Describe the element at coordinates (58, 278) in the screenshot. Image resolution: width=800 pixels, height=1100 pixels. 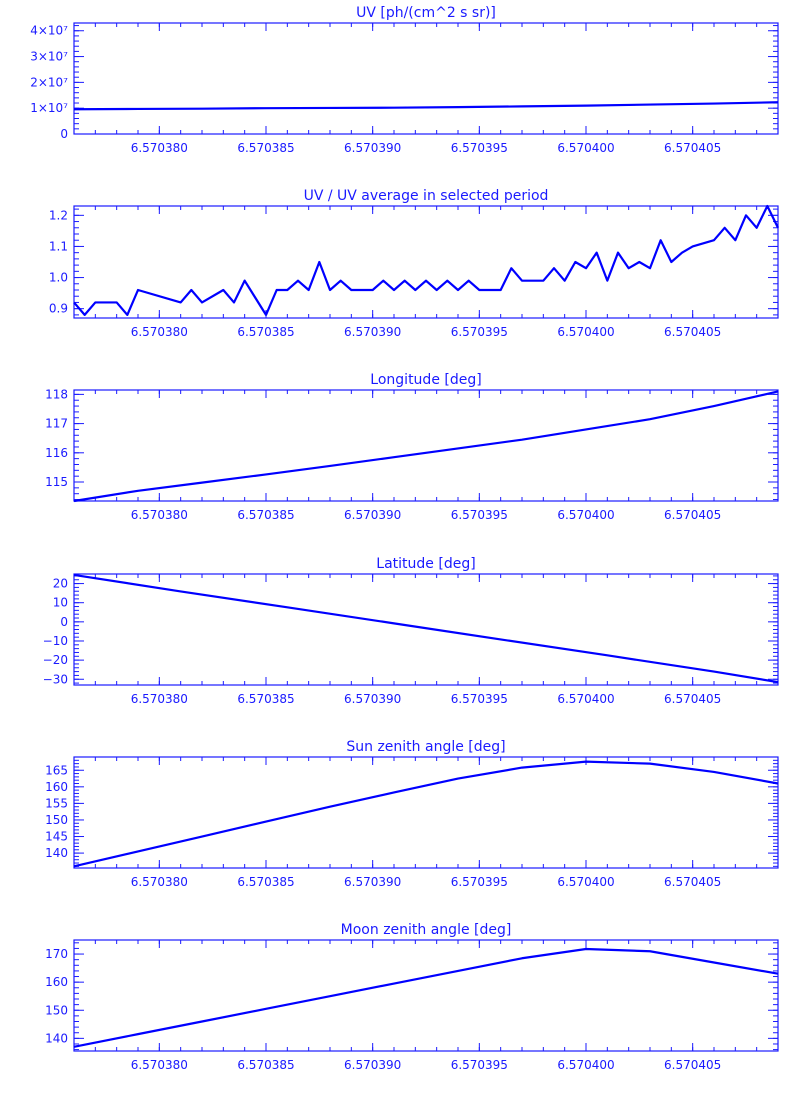
I see `y-tick-label: 1.0` at that location.